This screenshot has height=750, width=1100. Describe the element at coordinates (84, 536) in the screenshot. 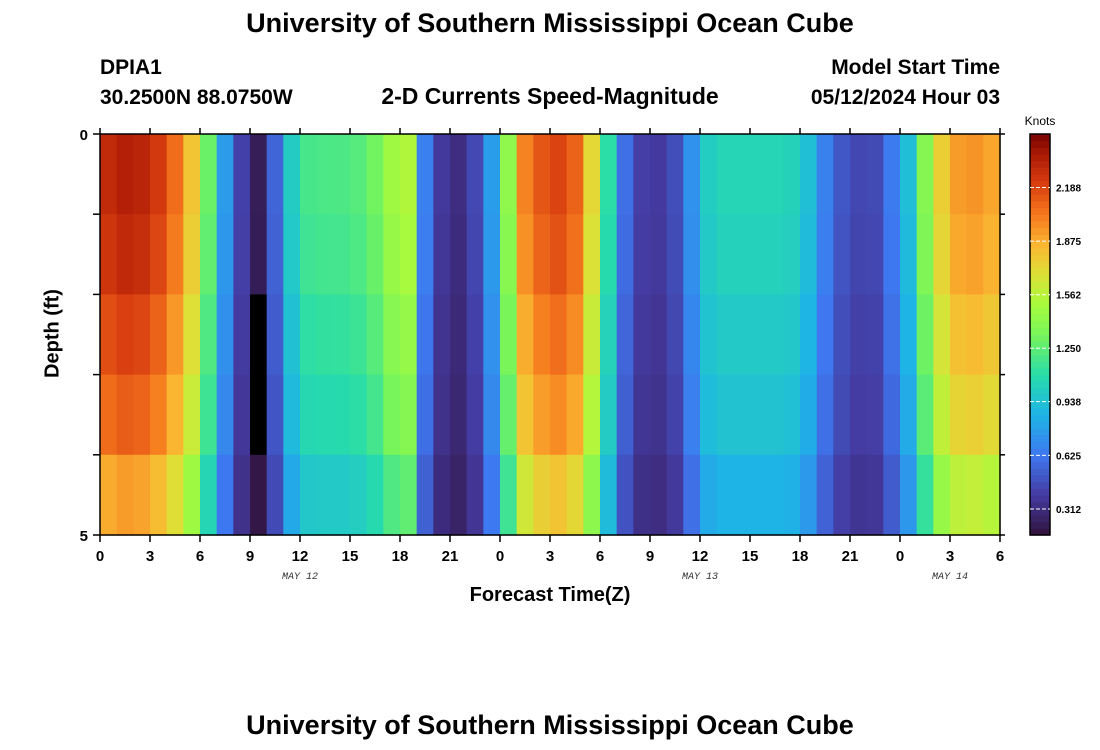

I see `y-tick-label: 5` at that location.